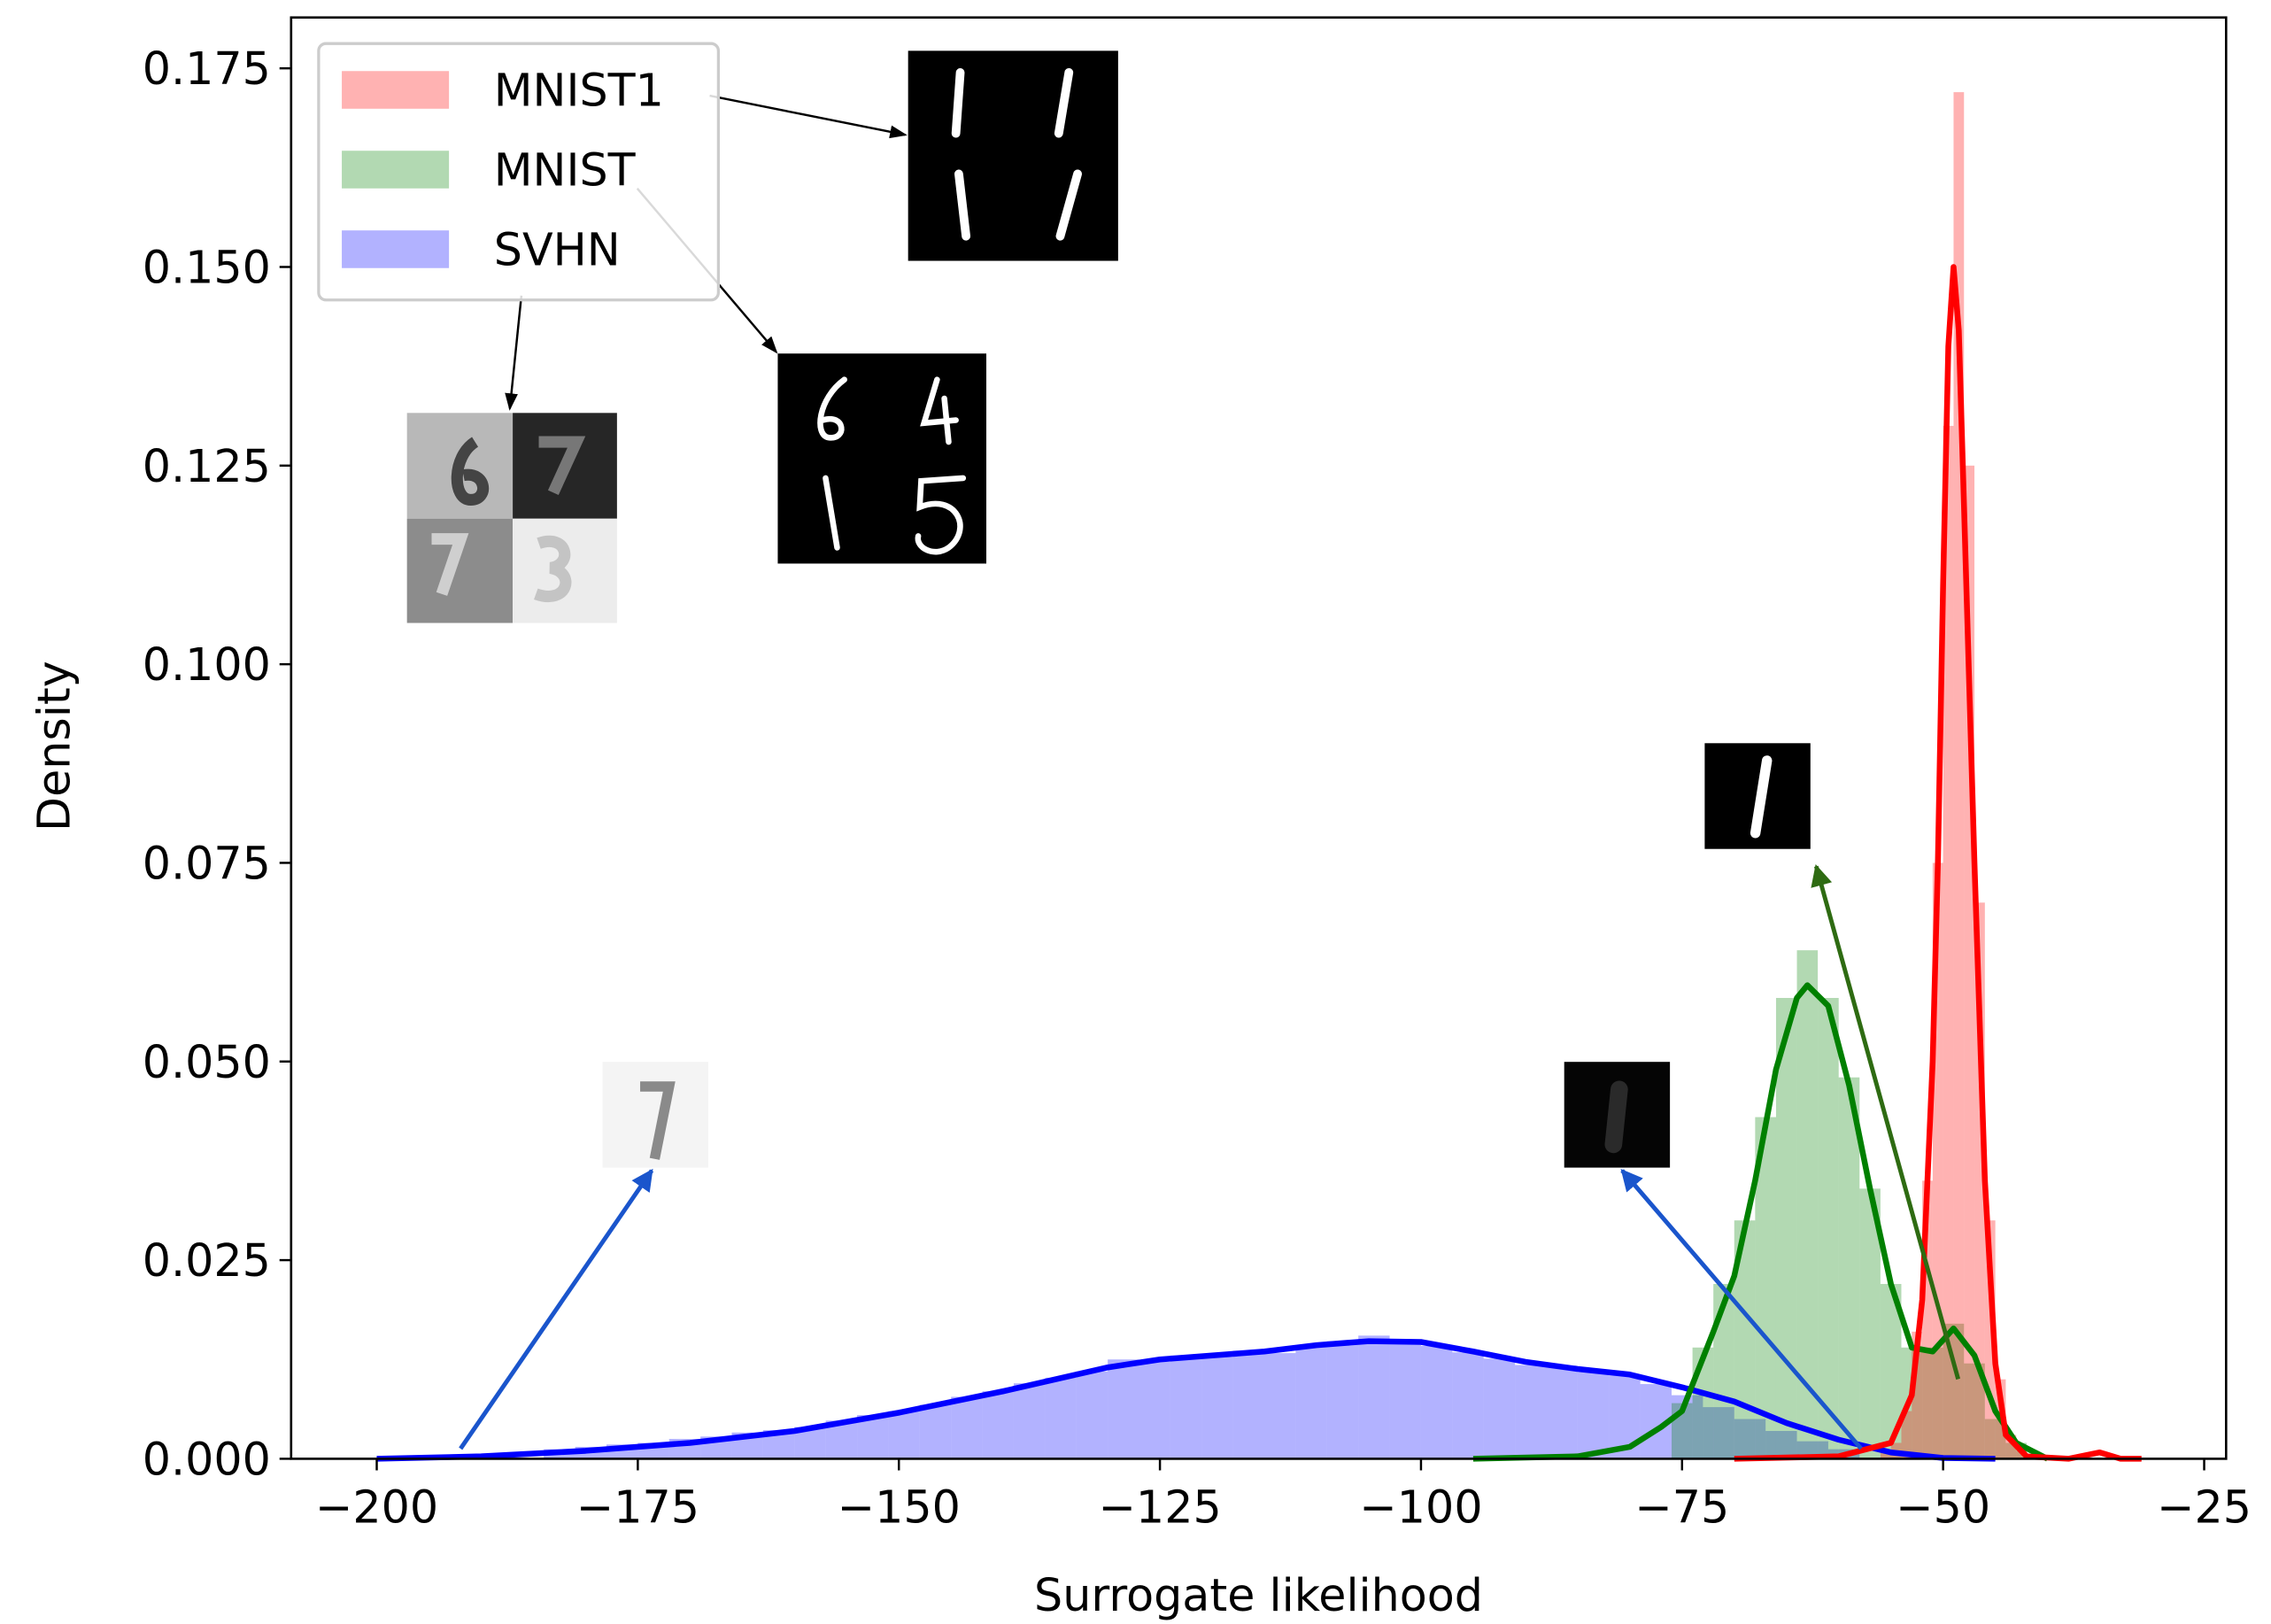 The height and width of the screenshot is (1624, 2271). Describe the element at coordinates (1618, 1115) in the screenshot. I see `thumbnail-dark` at that location.